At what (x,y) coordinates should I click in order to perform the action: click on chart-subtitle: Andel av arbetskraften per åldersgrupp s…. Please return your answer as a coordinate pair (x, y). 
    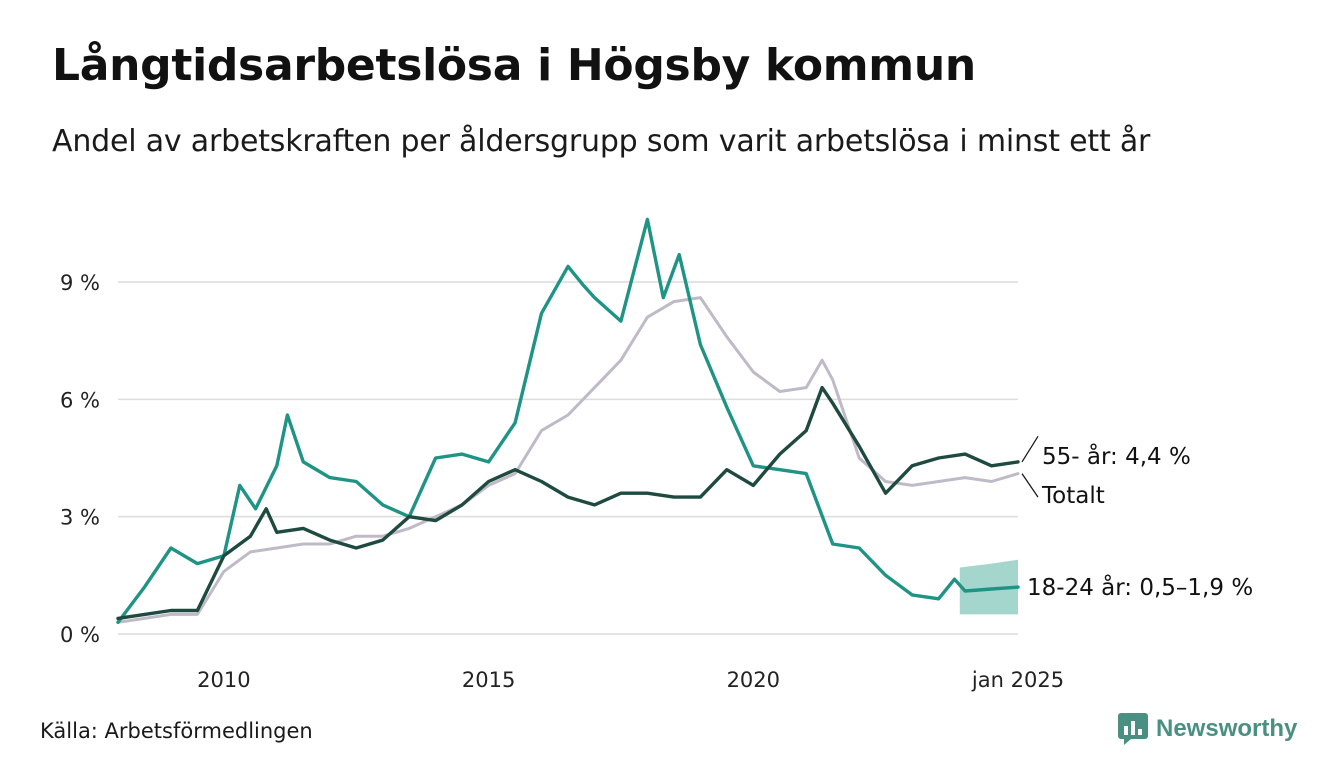
    Looking at the image, I should click on (601, 141).